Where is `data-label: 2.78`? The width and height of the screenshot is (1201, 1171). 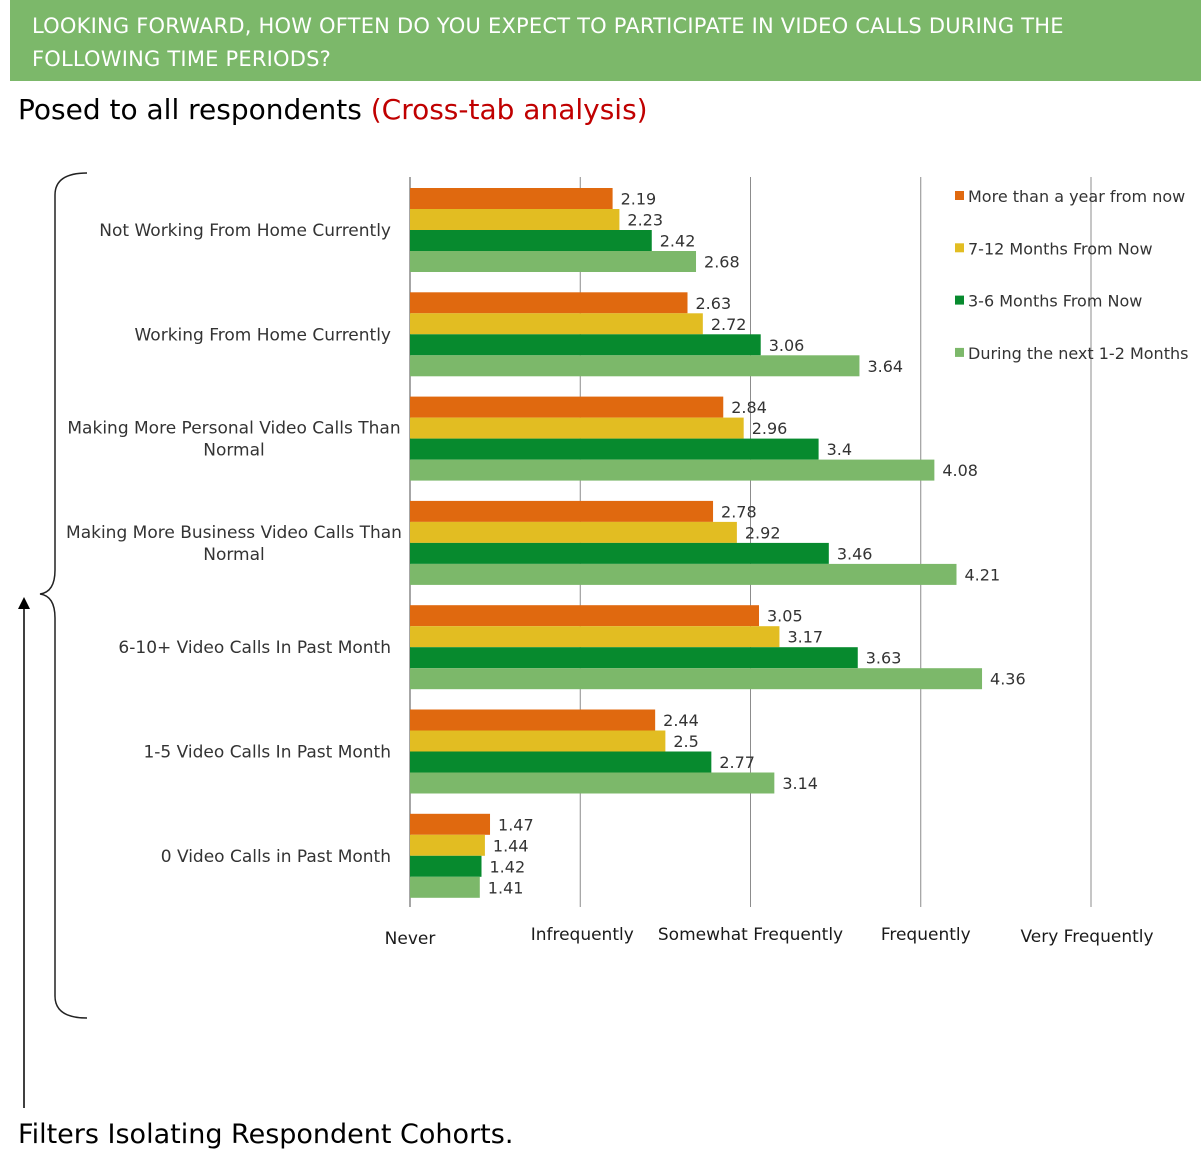
data-label: 2.78 is located at coordinates (739, 511).